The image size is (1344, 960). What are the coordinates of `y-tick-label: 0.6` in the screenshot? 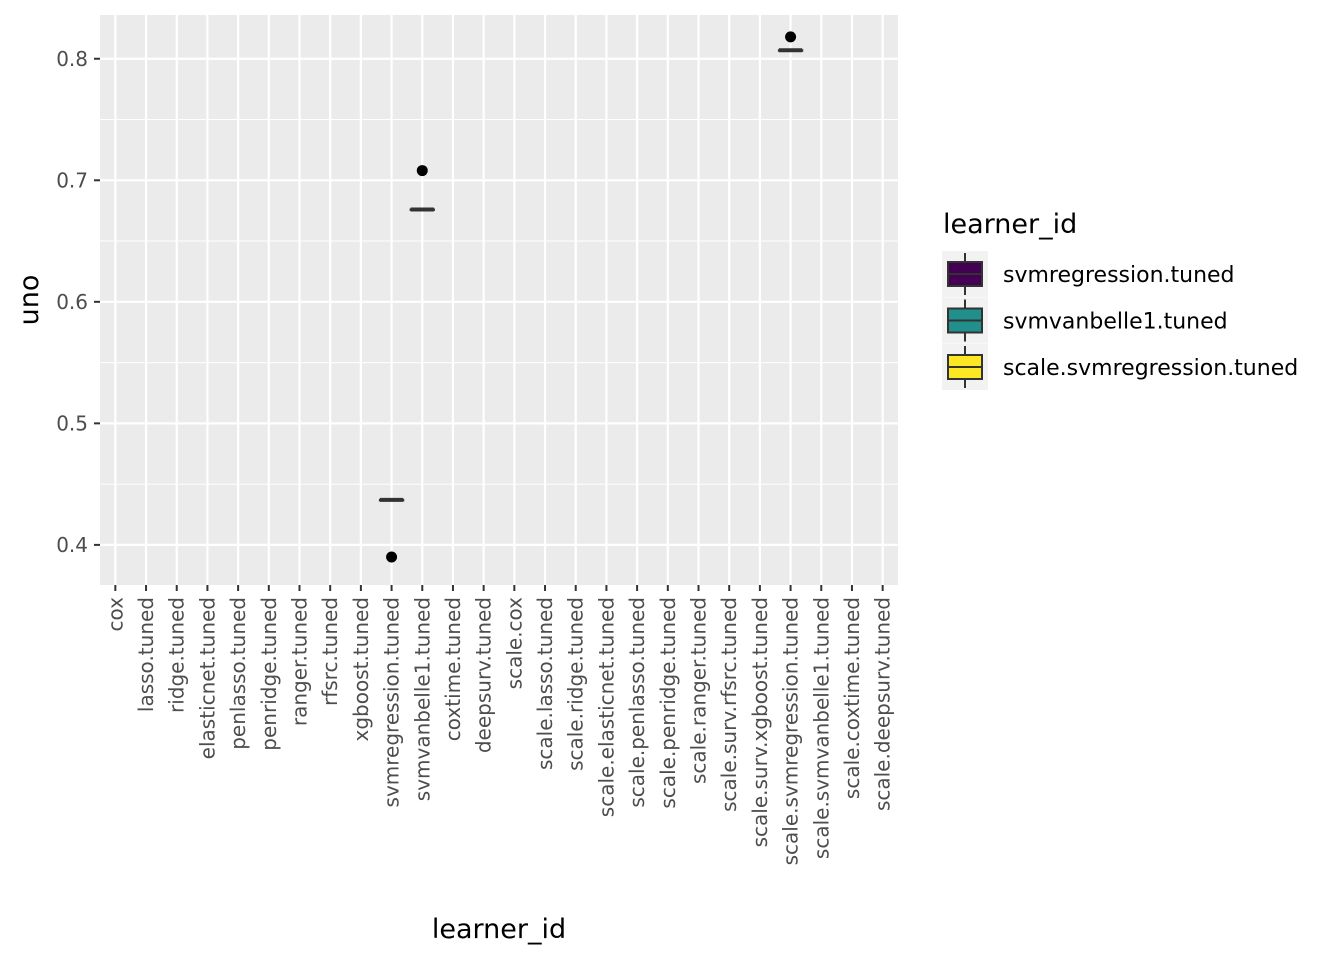 It's located at (72, 302).